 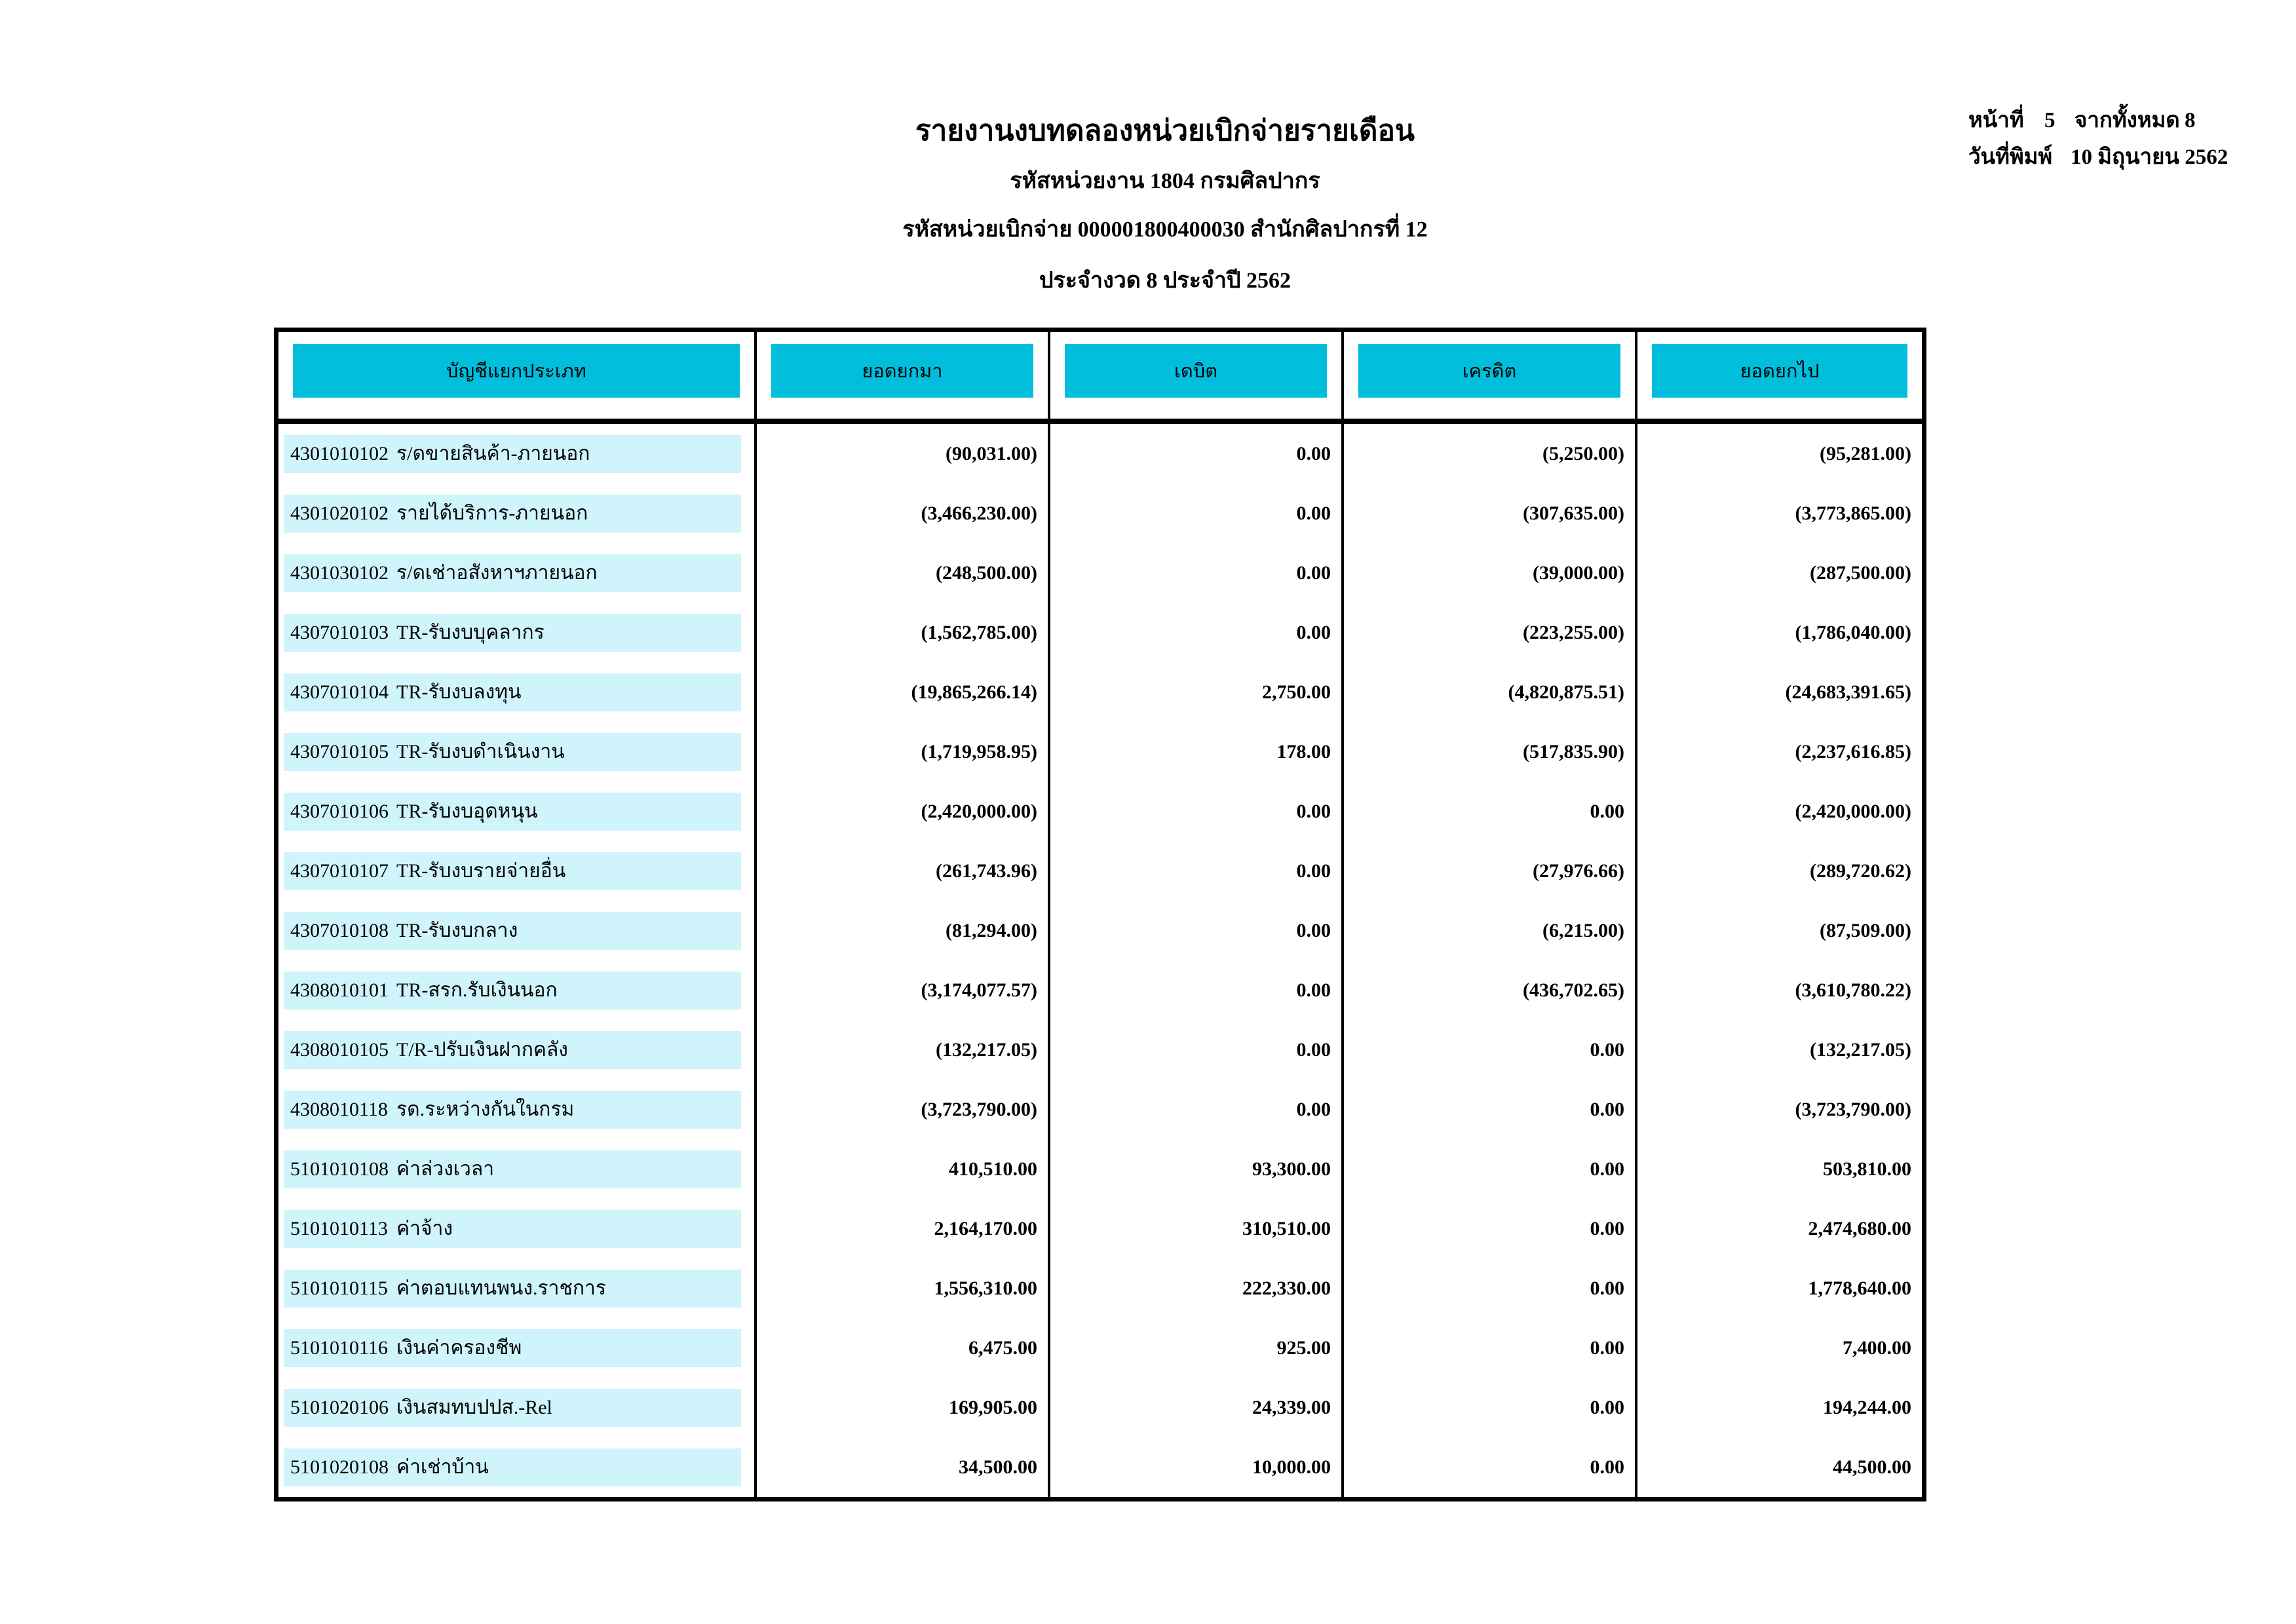 What do you see at coordinates (339, 1049) in the screenshot?
I see `account-code: 4308010105` at bounding box center [339, 1049].